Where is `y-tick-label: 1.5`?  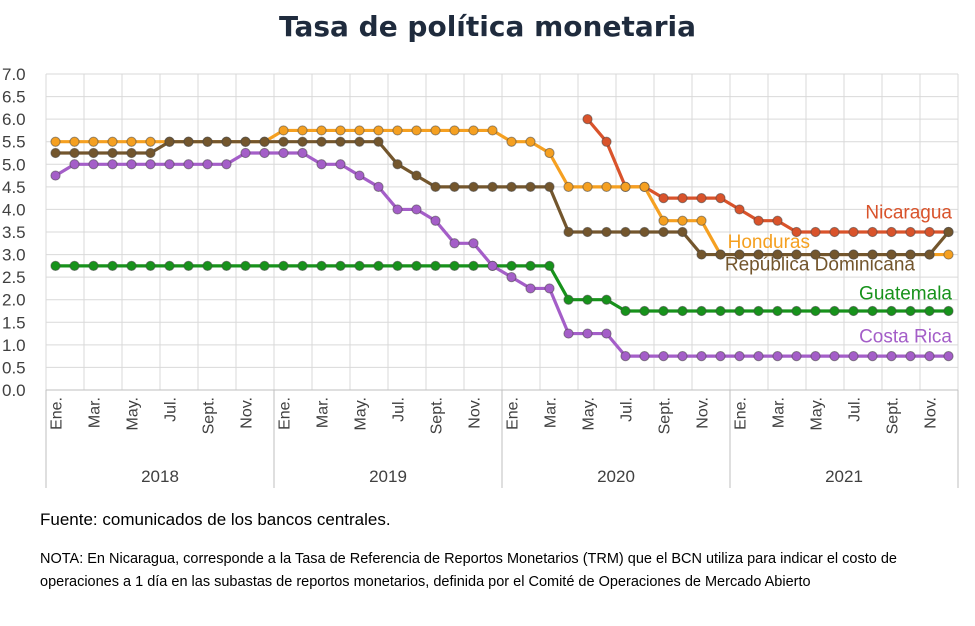
y-tick-label: 1.5 is located at coordinates (14, 322).